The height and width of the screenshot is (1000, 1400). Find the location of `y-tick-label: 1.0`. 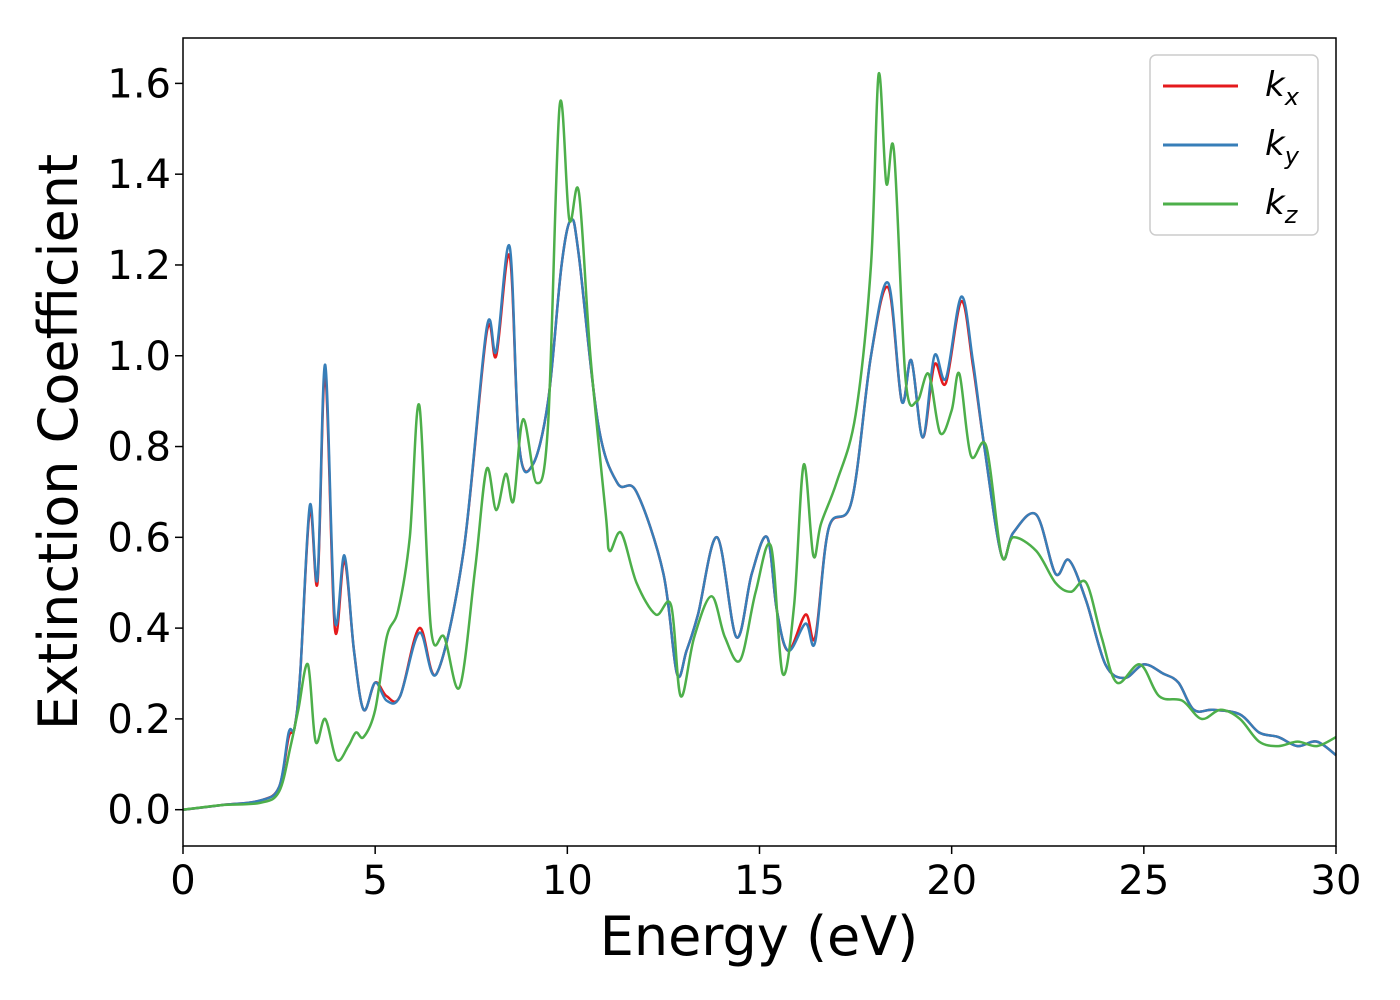

y-tick-label: 1.0 is located at coordinates (139, 357).